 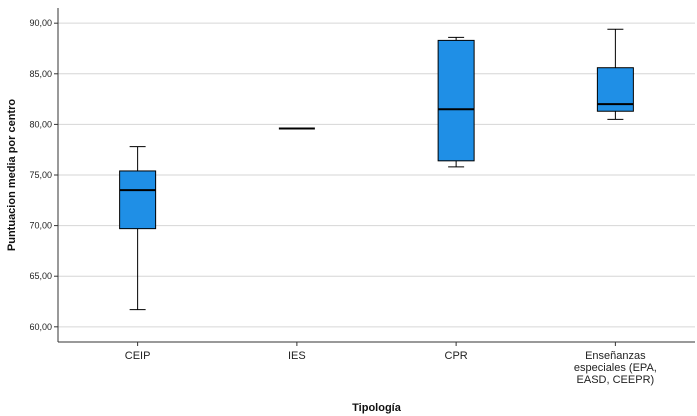 What do you see at coordinates (616, 380) in the screenshot?
I see `x-tick-label-3-2: EASD, CEEPR)` at bounding box center [616, 380].